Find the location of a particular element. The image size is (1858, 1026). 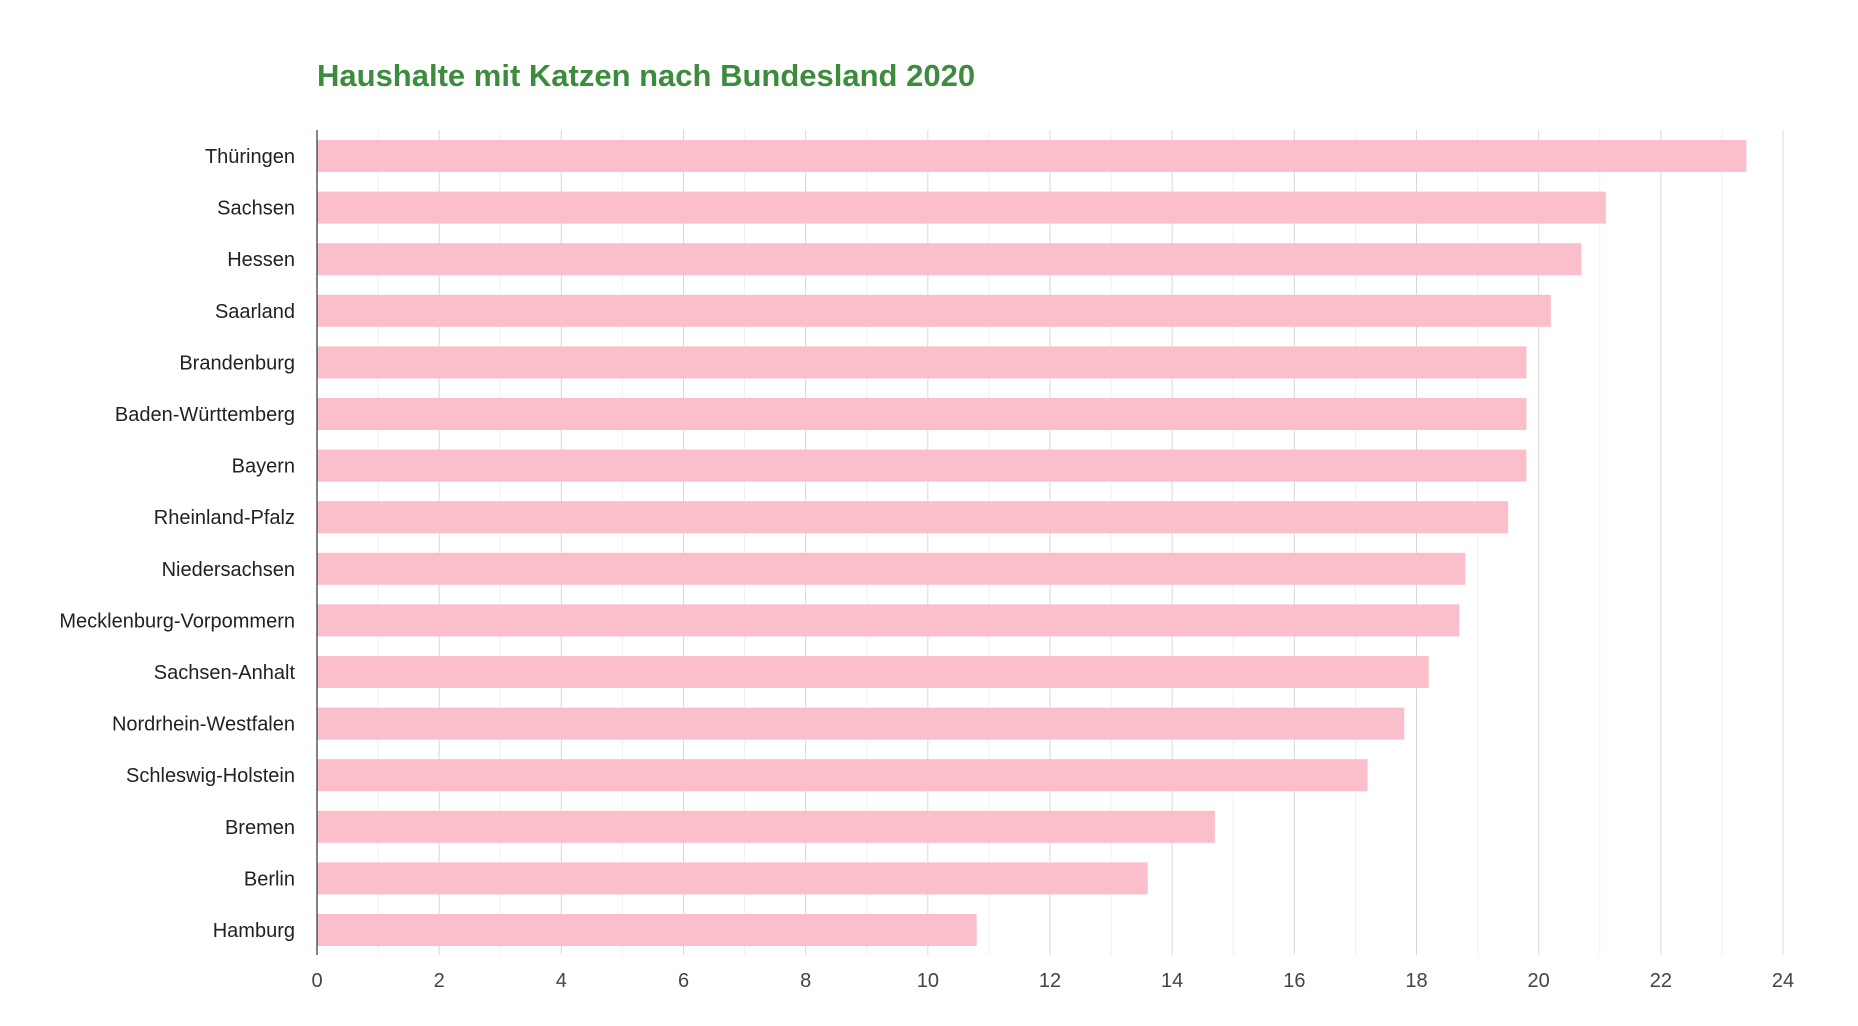

bar-bayern is located at coordinates (922, 465).